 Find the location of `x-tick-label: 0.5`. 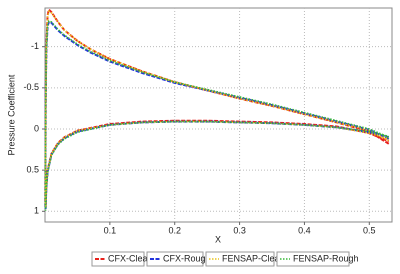

x-tick-label: 0.5 is located at coordinates (369, 230).